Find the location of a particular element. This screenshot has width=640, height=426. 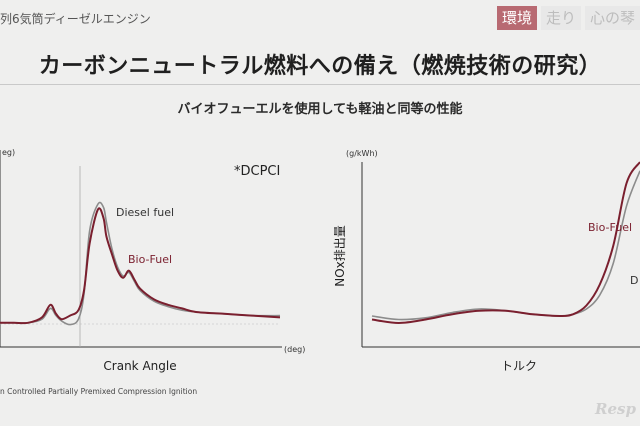

right-chart-ylabel-unit: (g/kWh) is located at coordinates (362, 153).